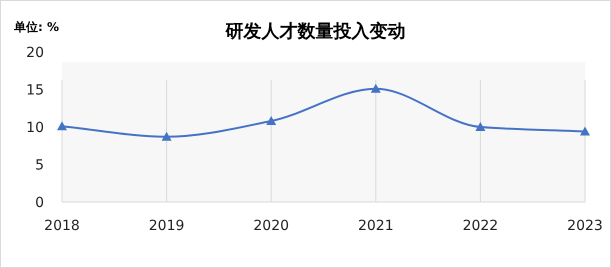  I want to click on y-tick-label: 10, so click(35, 128).